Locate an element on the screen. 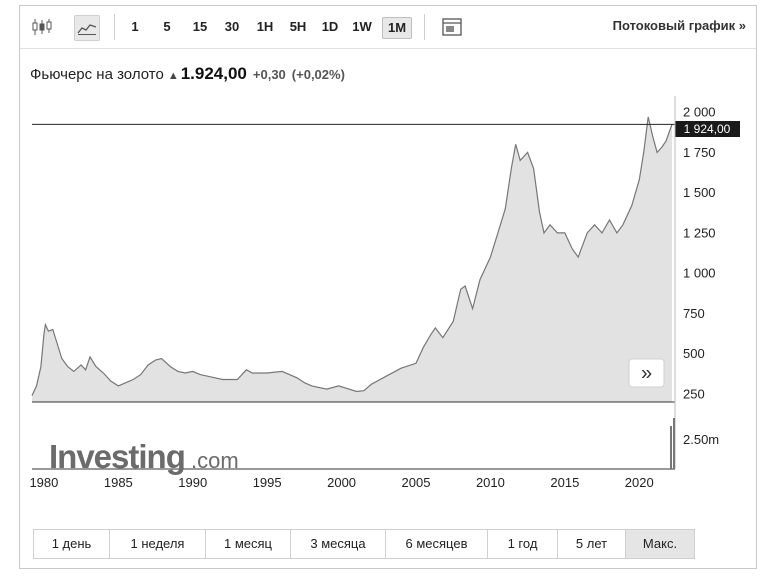 Image resolution: width=767 pixels, height=578 pixels. x-axis: 1980 1985 1990 1995 2000 2005 2010 2015 2020 is located at coordinates (341, 482).